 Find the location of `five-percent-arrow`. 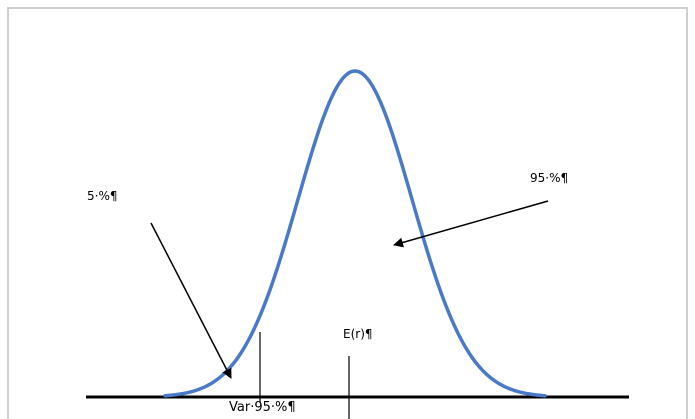

five-percent-arrow is located at coordinates (191, 300).